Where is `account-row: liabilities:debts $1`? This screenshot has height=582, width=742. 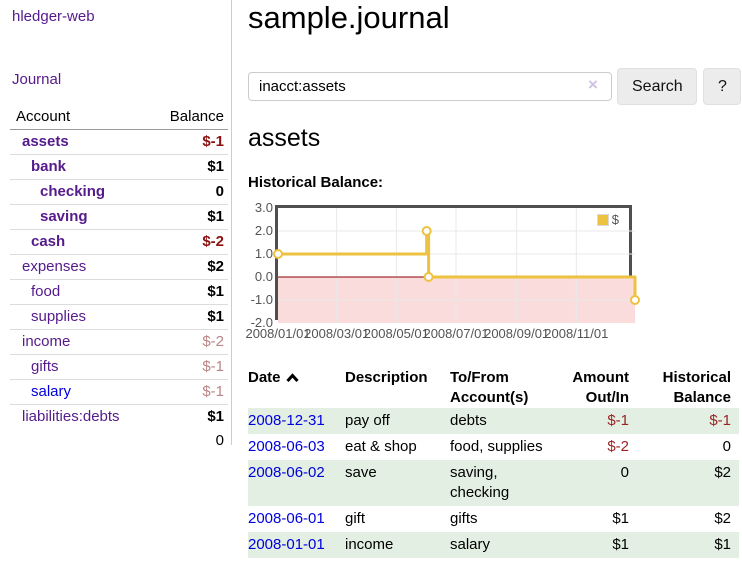 account-row: liabilities:debts $1 is located at coordinates (119, 416).